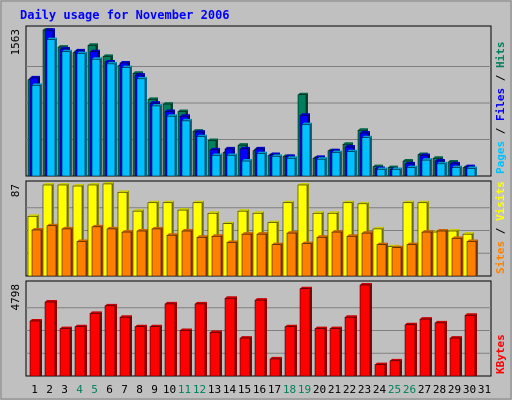 This screenshot has height=400, width=512. Describe the element at coordinates (154, 389) in the screenshot. I see `x-tick-label: 9` at that location.